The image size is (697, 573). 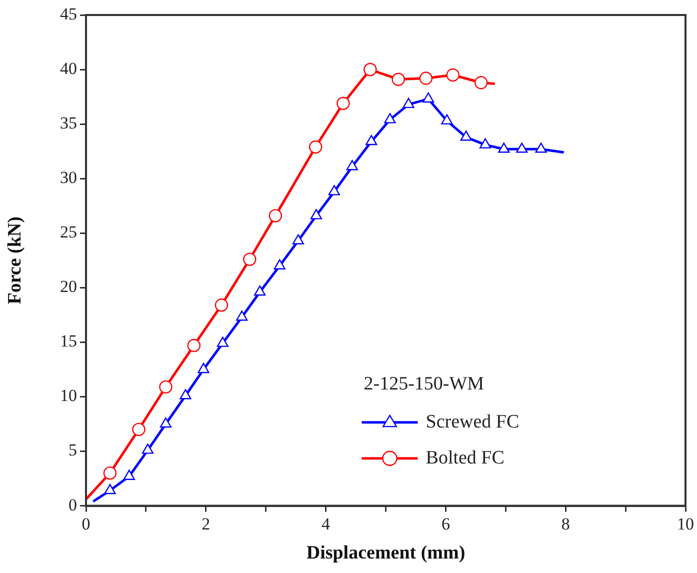 I want to click on x-tick-label: 8, so click(x=565, y=524).